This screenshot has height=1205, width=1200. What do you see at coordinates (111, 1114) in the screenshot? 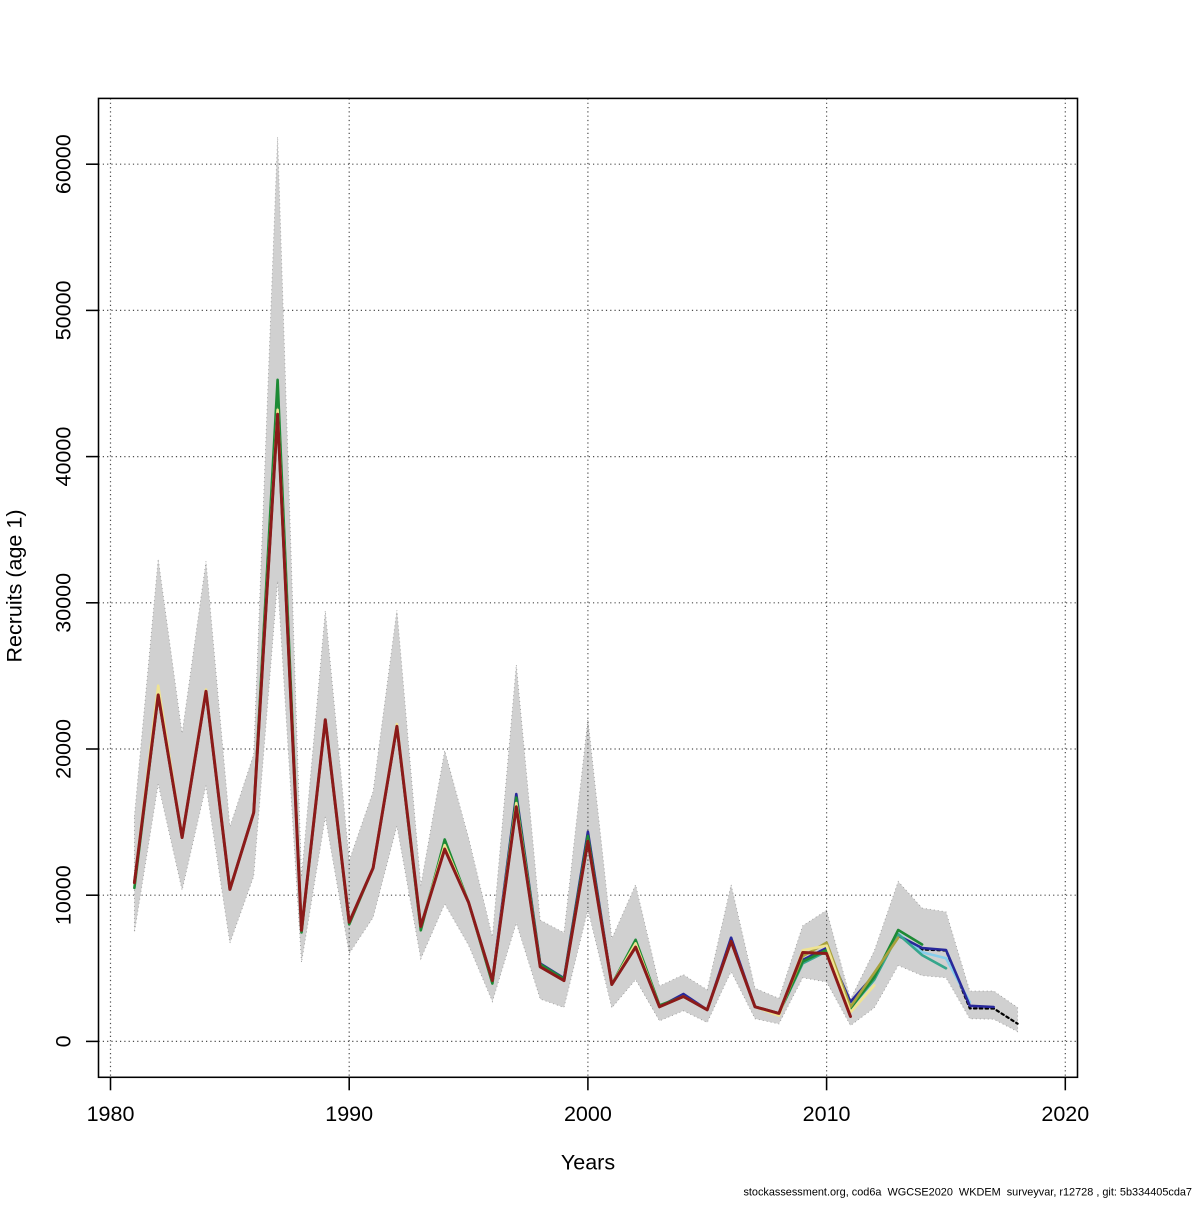
I see `svg-text: 1980` at bounding box center [111, 1114].